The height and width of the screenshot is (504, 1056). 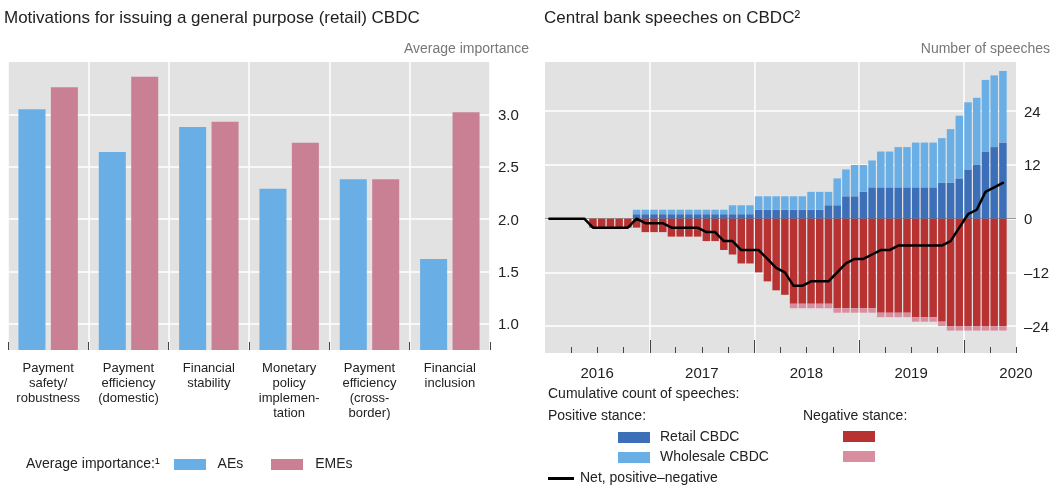 What do you see at coordinates (985, 48) in the screenshot?
I see `y-axis-title: Number of speeches` at bounding box center [985, 48].